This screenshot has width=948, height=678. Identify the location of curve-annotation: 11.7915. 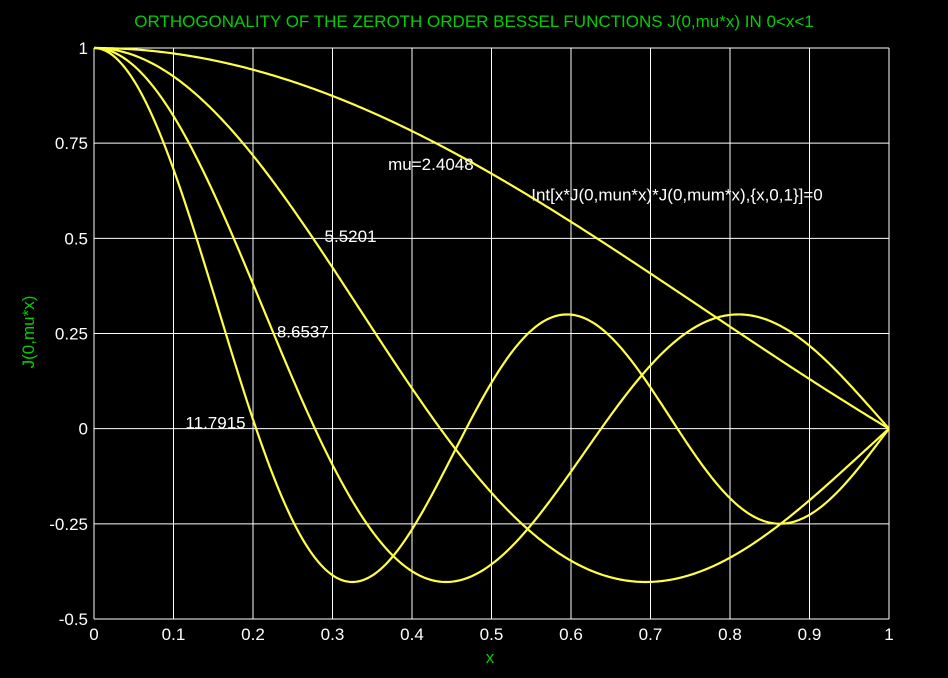
(215, 423).